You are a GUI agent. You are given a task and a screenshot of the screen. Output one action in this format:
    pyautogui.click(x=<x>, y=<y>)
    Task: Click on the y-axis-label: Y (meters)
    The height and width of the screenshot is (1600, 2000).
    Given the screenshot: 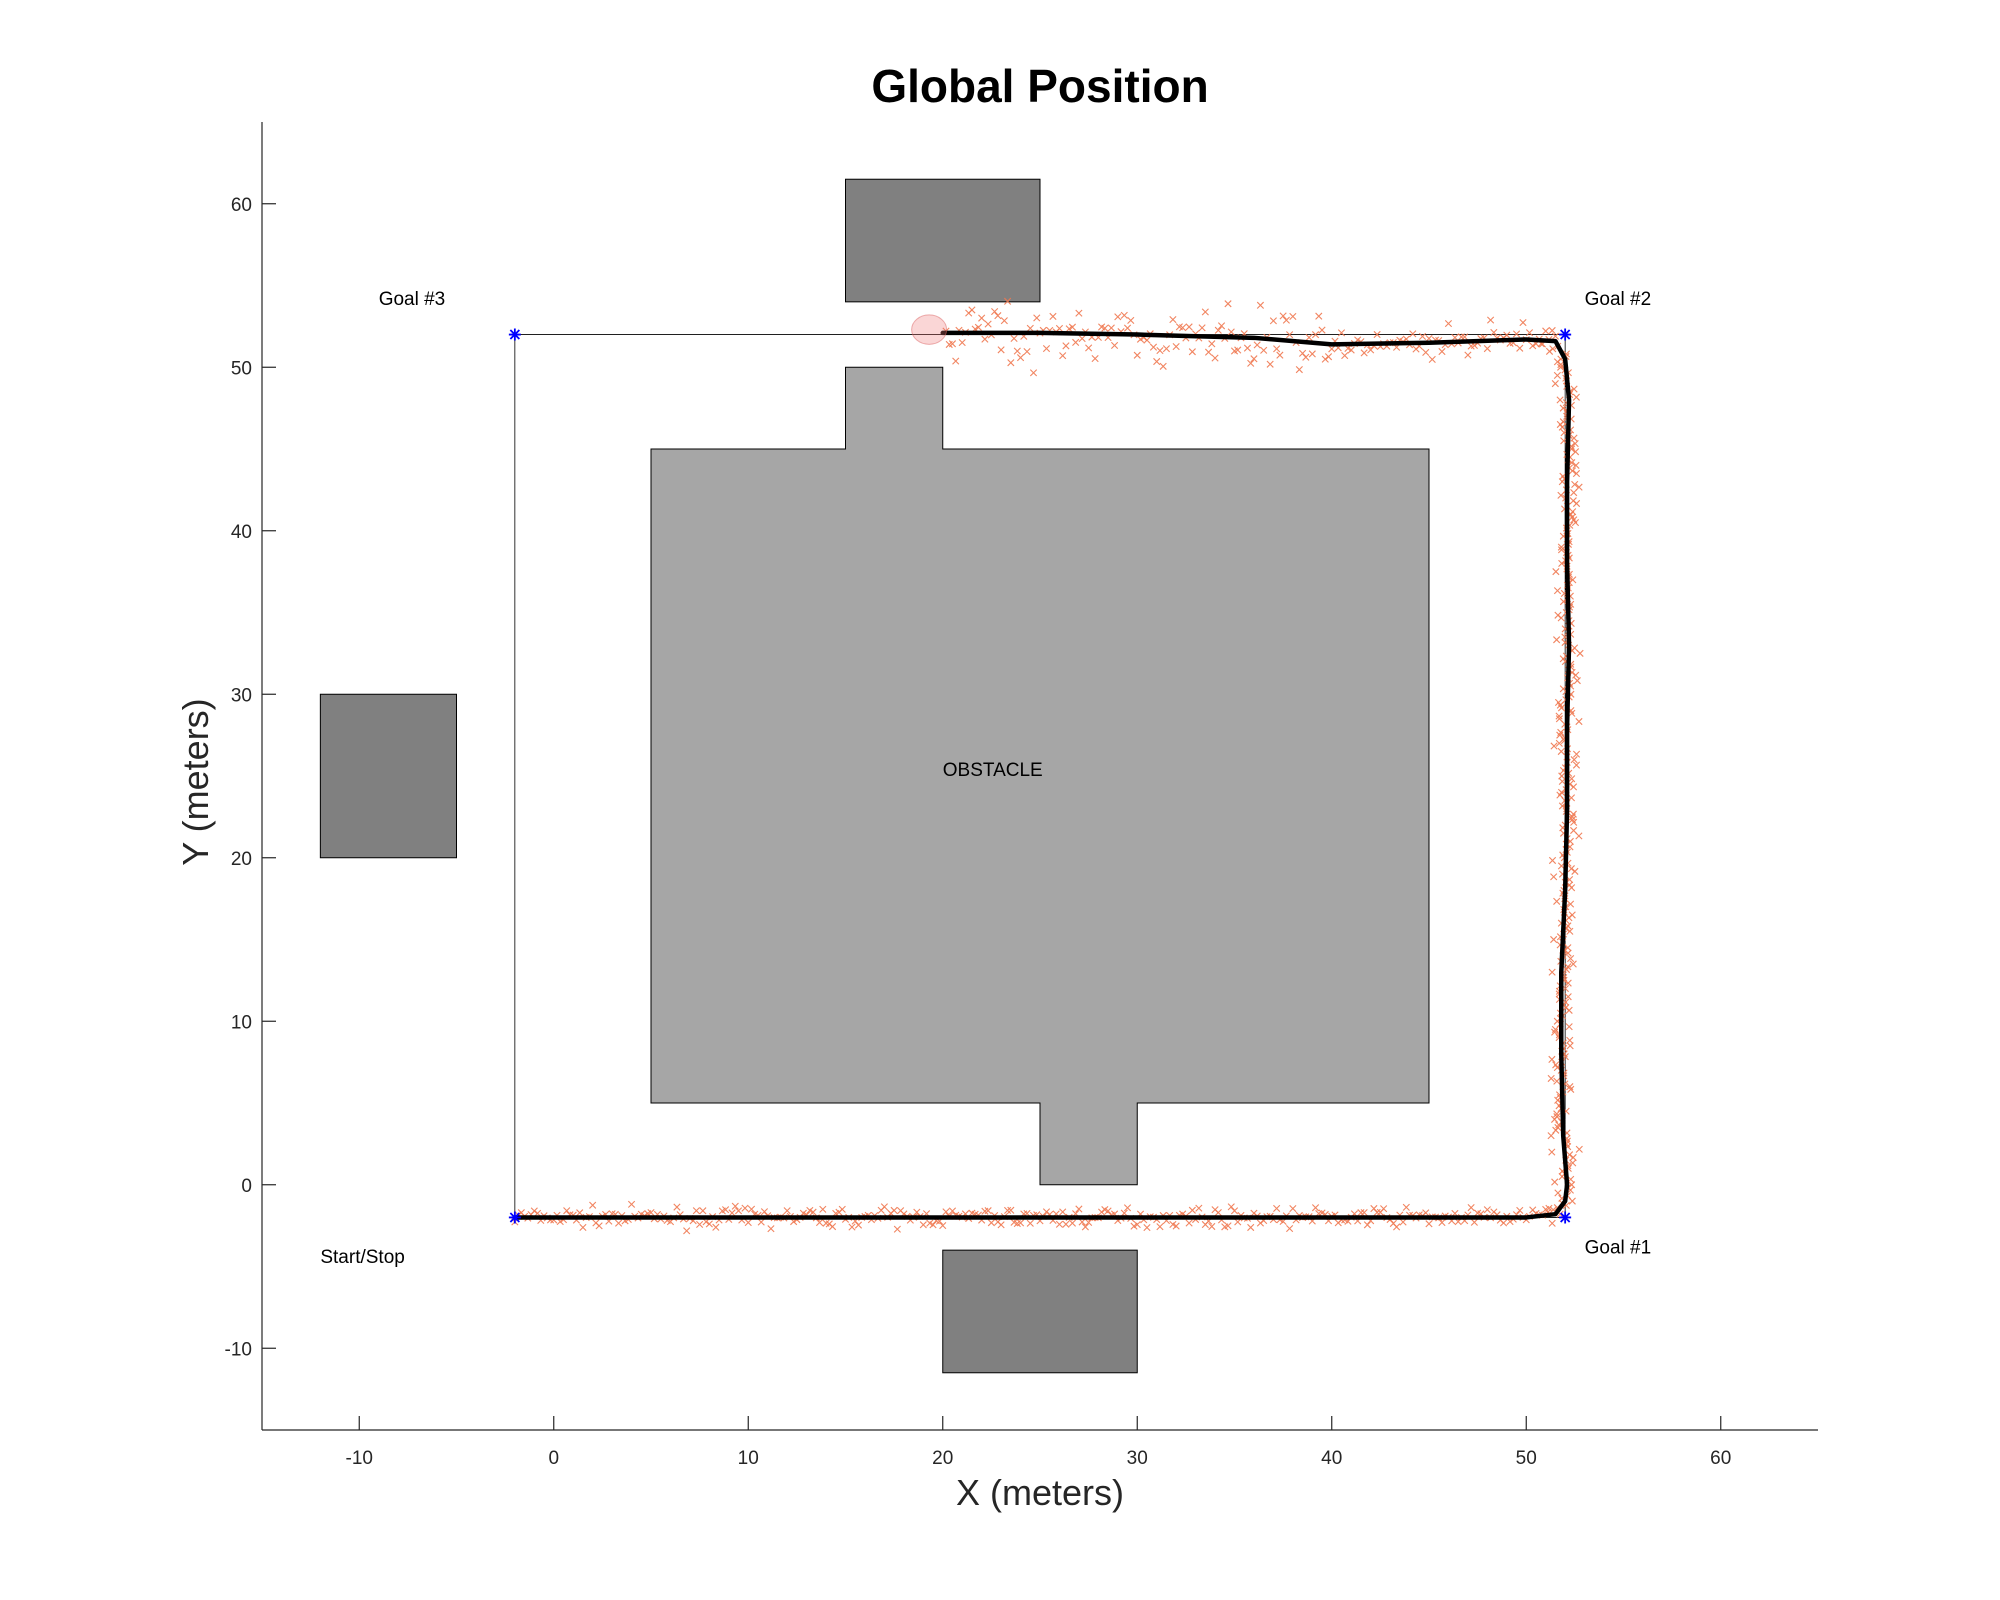 What is the action you would take?
    pyautogui.click(x=195, y=781)
    